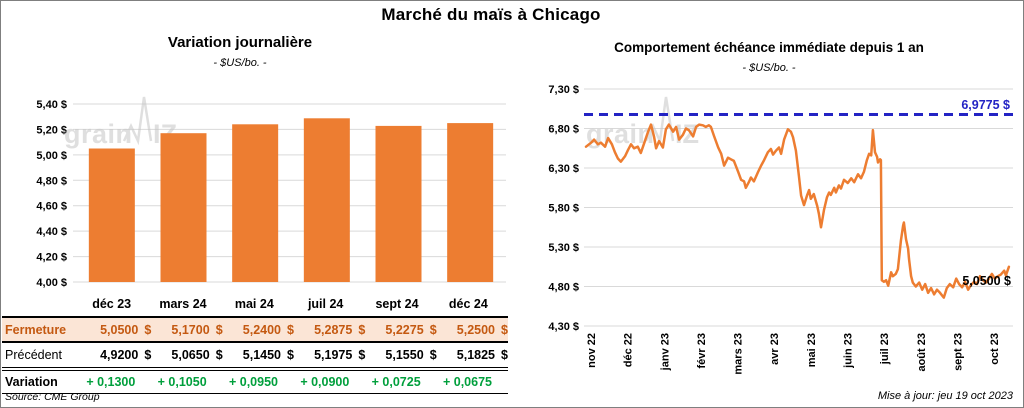 The image size is (1024, 408). Describe the element at coordinates (922, 352) in the screenshot. I see `x-axis-label: août 23` at that location.